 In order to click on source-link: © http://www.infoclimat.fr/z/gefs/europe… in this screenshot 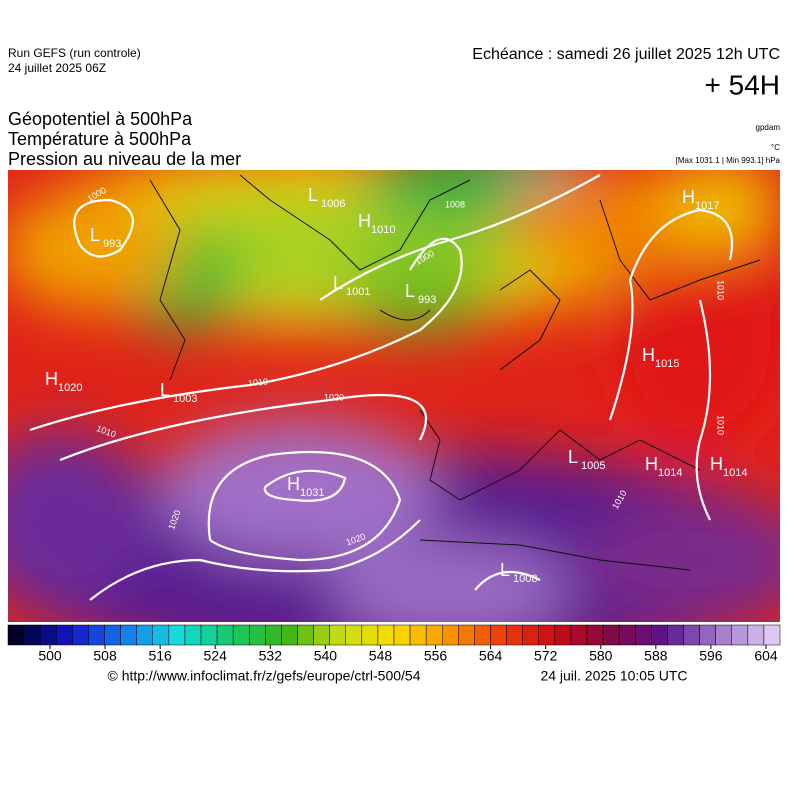, I will do `click(263, 676)`.